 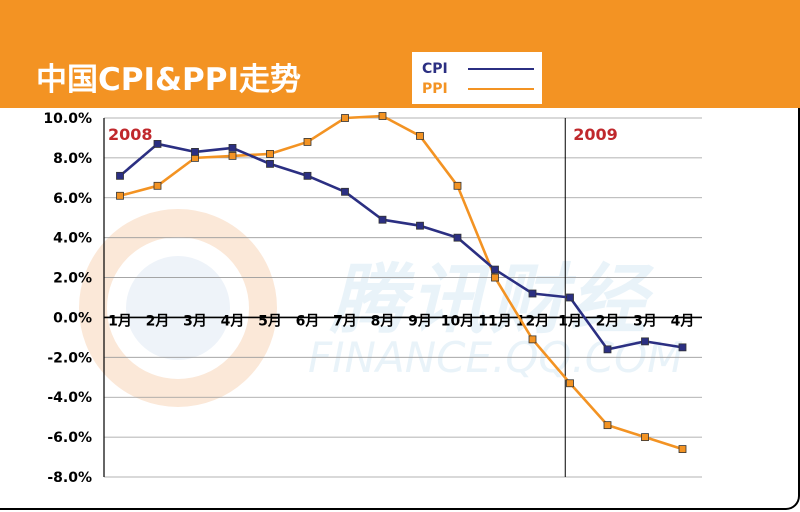 What do you see at coordinates (69, 438) in the screenshot?
I see `y-tick-label: -6.0%` at bounding box center [69, 438].